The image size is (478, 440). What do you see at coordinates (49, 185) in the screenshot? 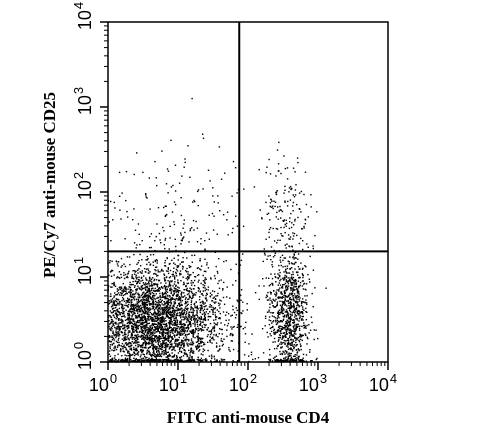
I see `y-axis-label: PE/Cy7 anti-mouse CD25` at bounding box center [49, 185].